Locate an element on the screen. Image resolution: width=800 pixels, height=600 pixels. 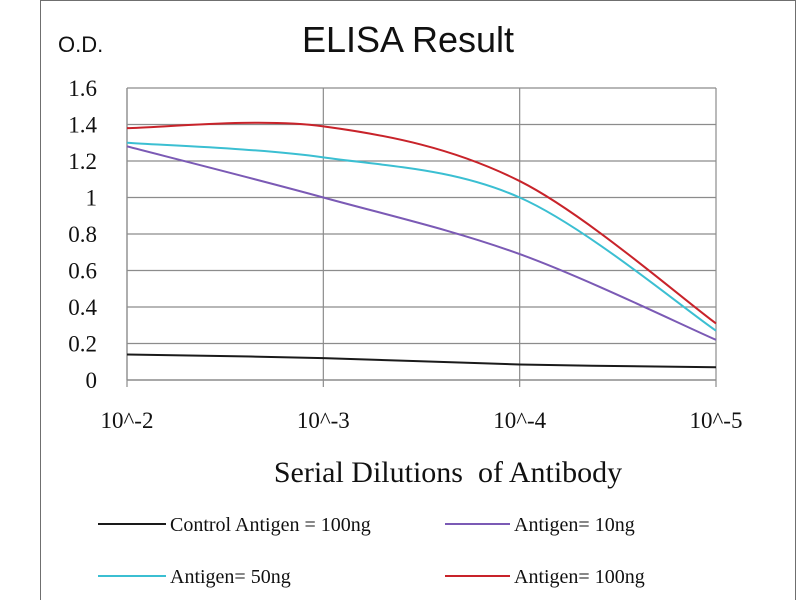
y-tick-label: 1 is located at coordinates (92, 198).